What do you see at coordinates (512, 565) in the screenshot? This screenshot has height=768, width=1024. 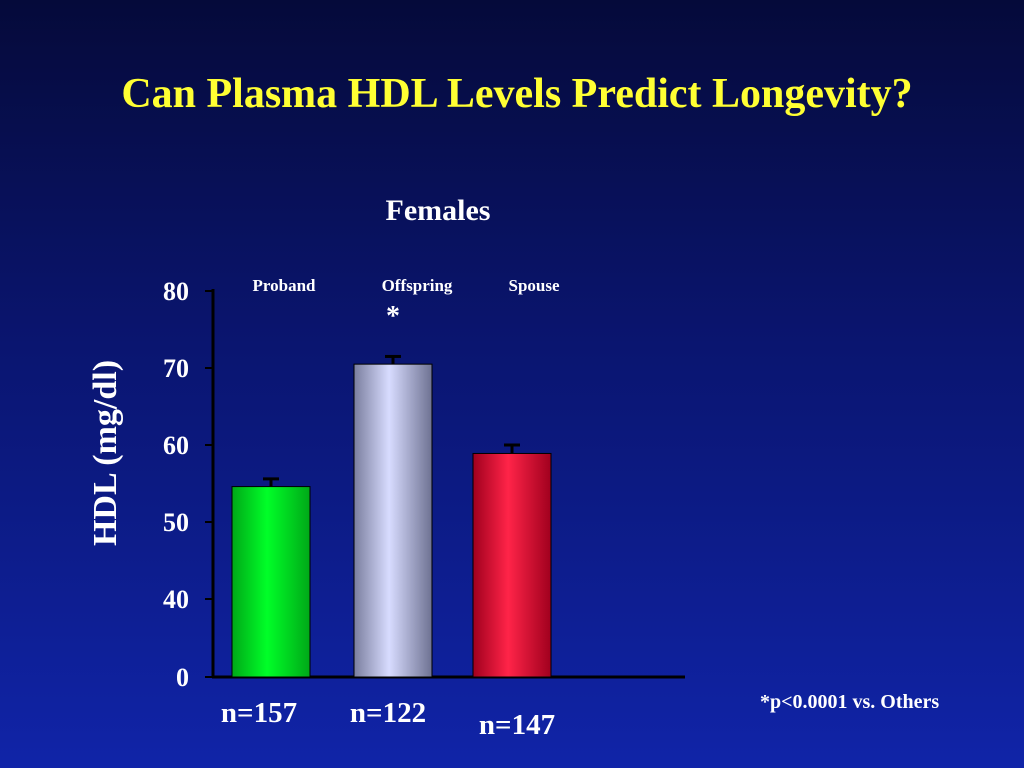 I see `bar-spouse` at bounding box center [512, 565].